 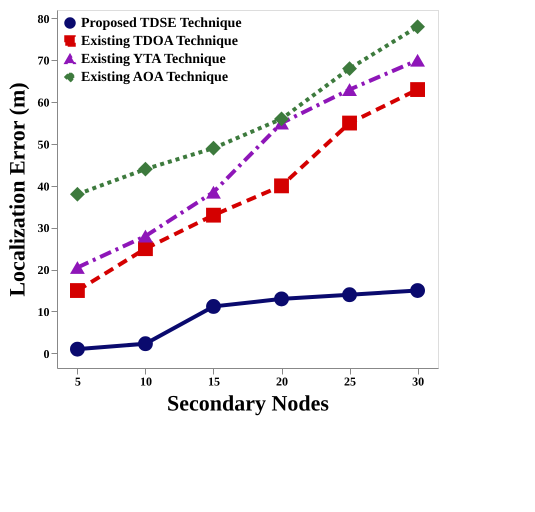 What do you see at coordinates (350, 381) in the screenshot?
I see `x-tick-label: 25` at bounding box center [350, 381].